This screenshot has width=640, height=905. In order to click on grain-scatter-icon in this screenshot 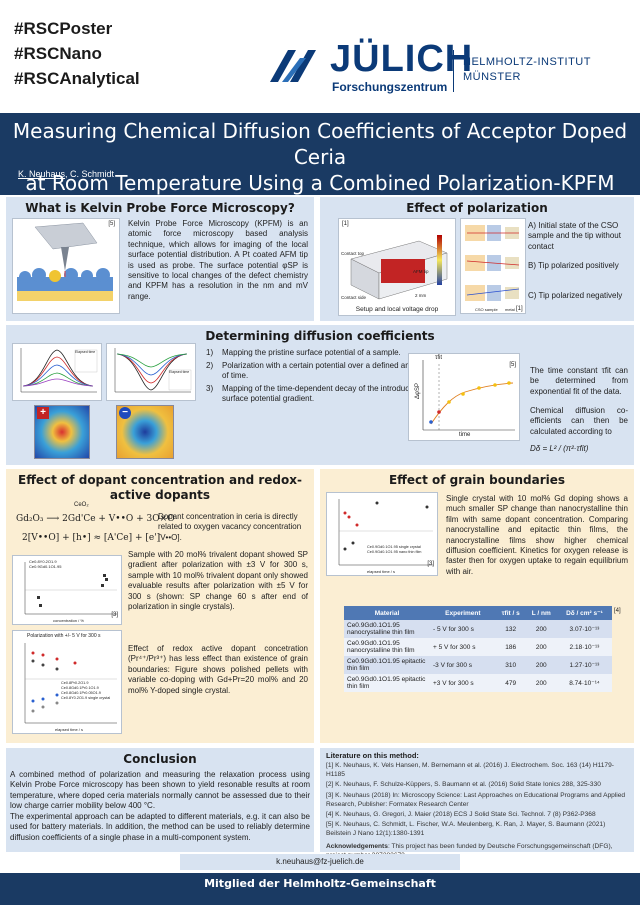, I will do `click(385, 532)`.